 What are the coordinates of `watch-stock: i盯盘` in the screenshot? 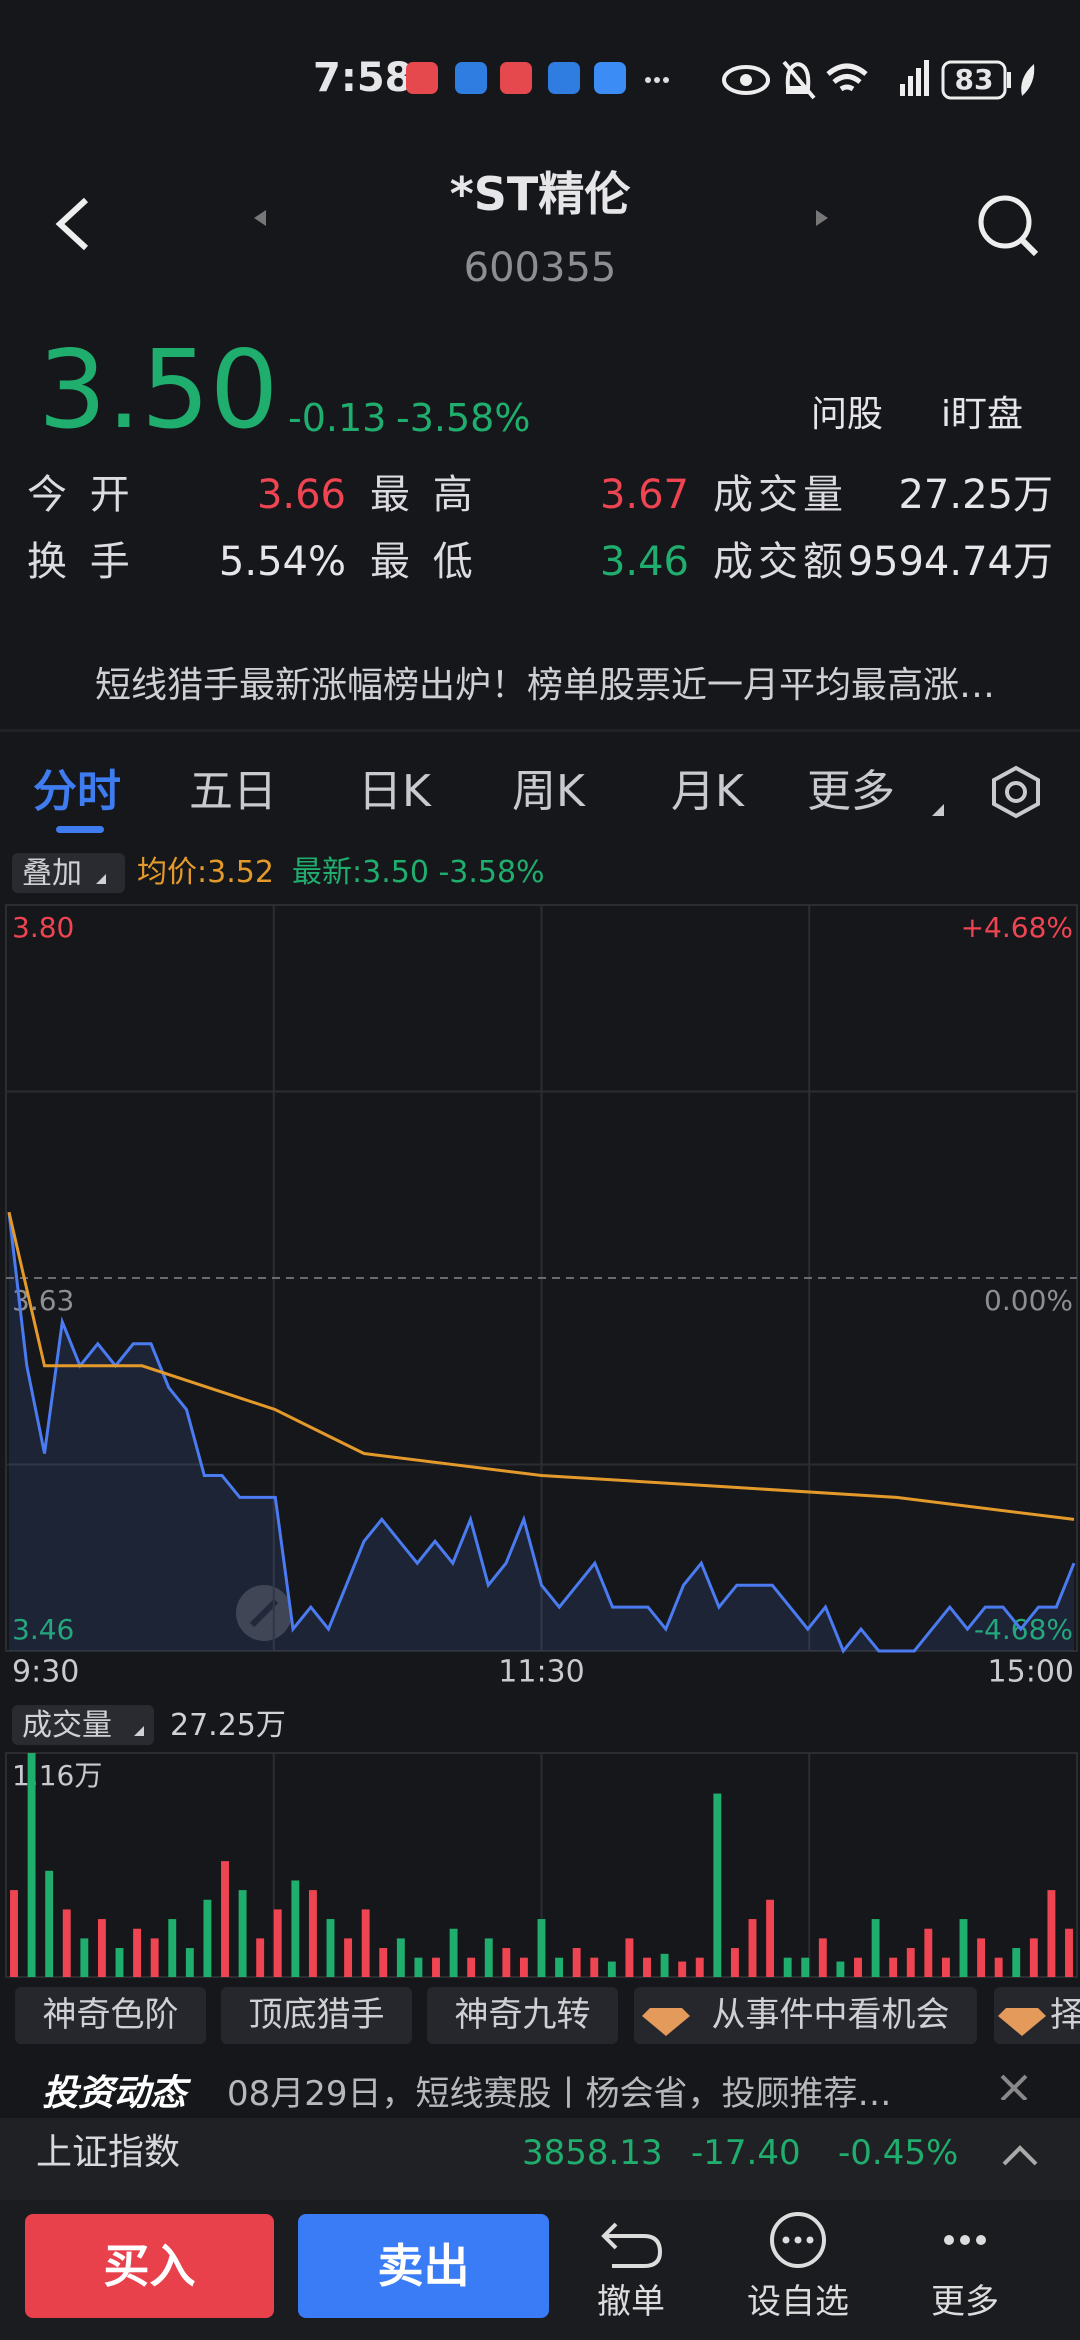 It's located at (981, 414).